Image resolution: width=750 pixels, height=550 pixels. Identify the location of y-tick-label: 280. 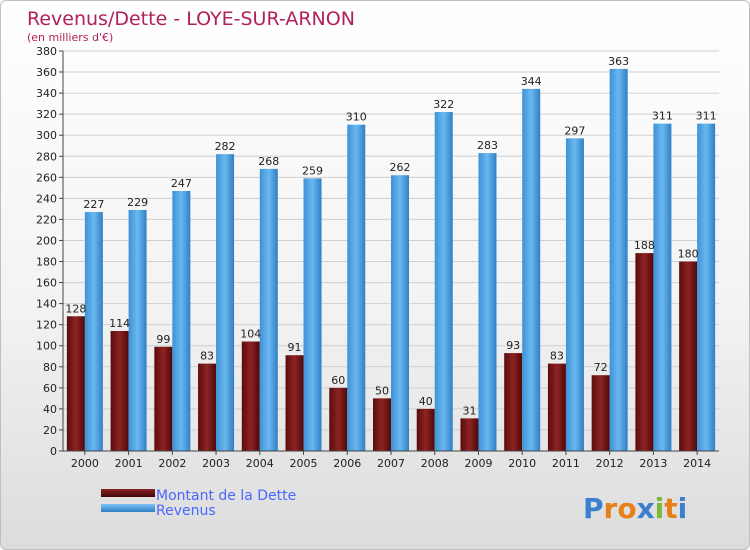
(46, 156).